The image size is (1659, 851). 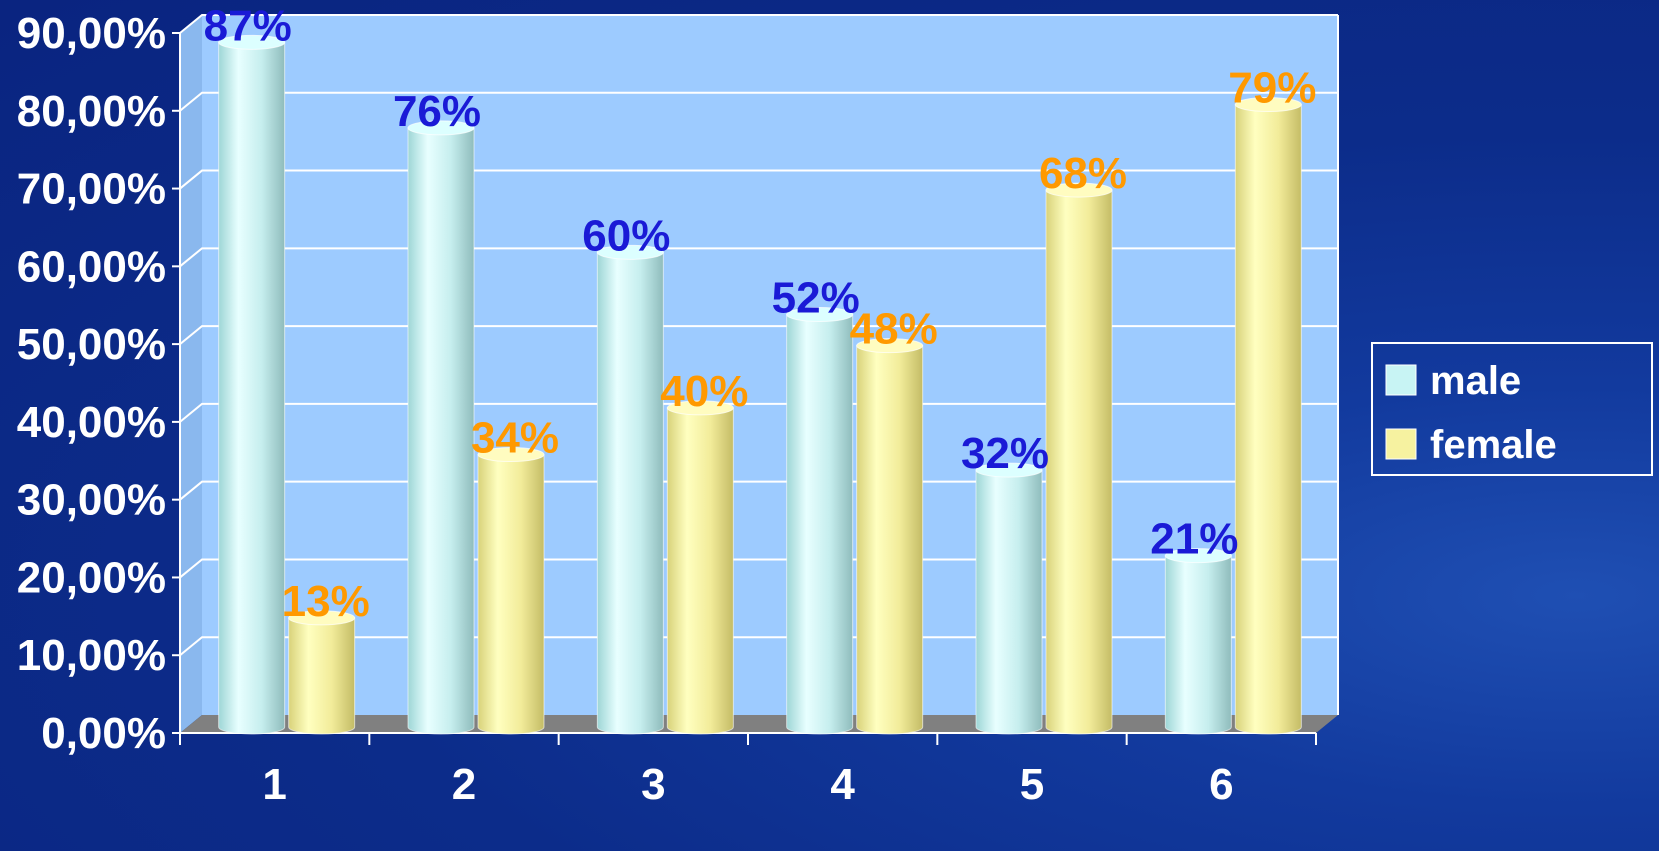 I want to click on legend-box, so click(x=1512, y=409).